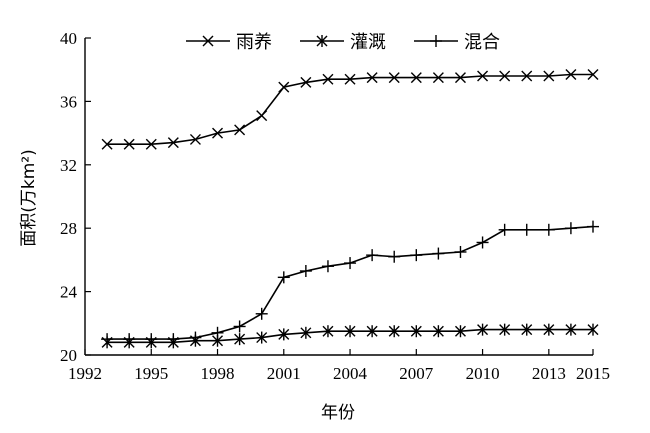 Image resolution: width=650 pixels, height=433 pixels. I want to click on y-tick-label: 40, so click(68, 38).